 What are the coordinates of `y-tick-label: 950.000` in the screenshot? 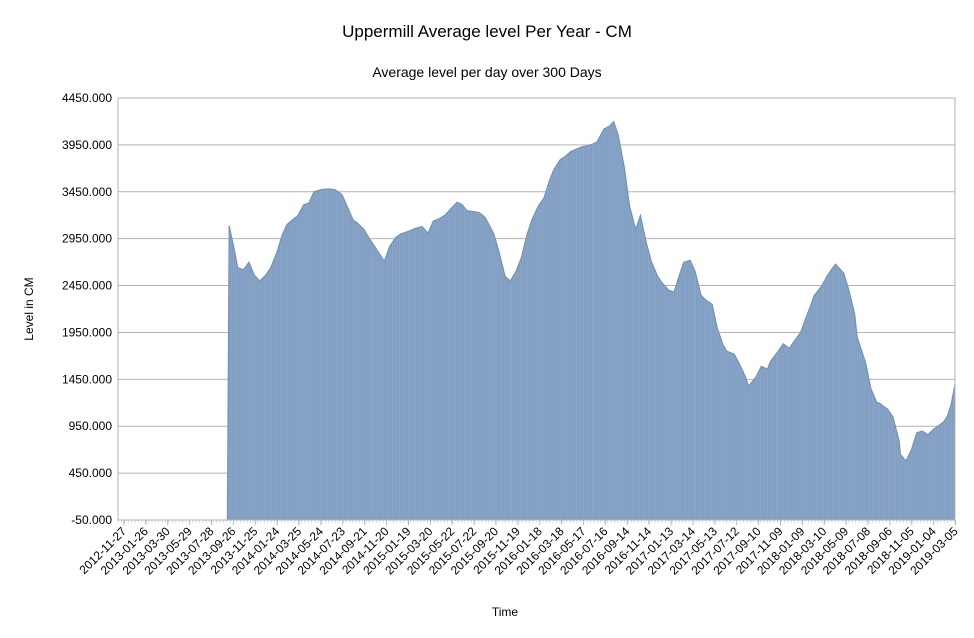 It's located at (91, 426).